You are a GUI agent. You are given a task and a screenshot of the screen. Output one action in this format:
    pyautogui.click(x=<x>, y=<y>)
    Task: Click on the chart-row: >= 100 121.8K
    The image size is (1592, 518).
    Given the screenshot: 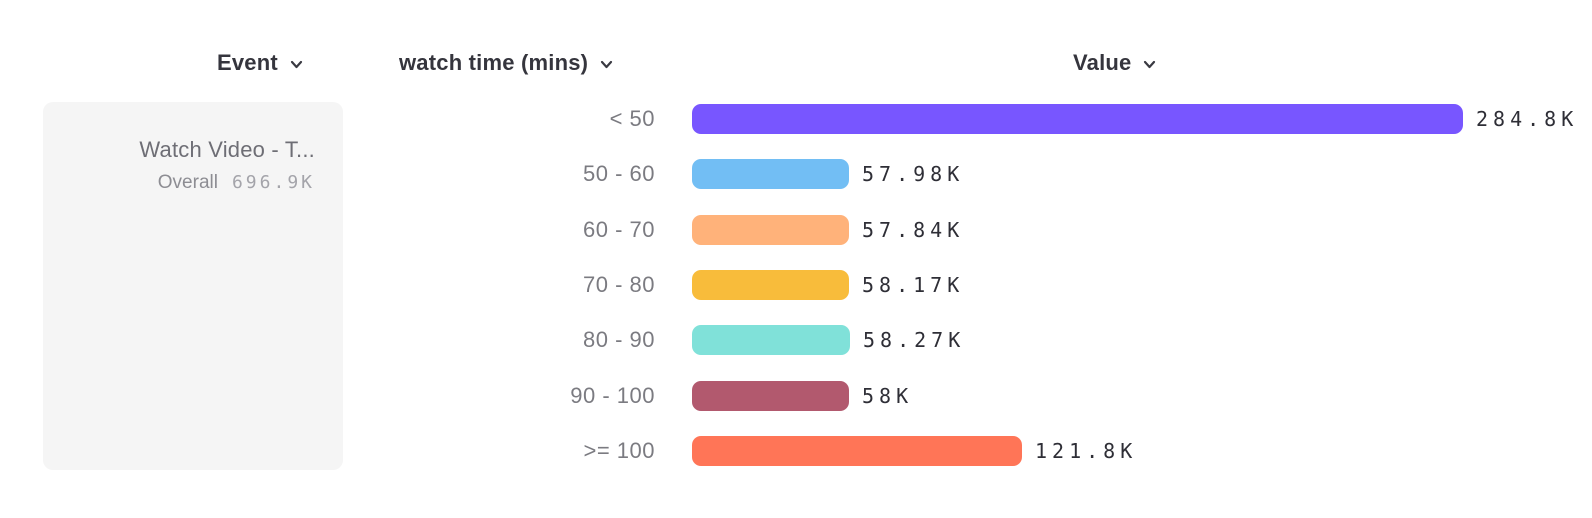 What is the action you would take?
    pyautogui.click(x=796, y=451)
    